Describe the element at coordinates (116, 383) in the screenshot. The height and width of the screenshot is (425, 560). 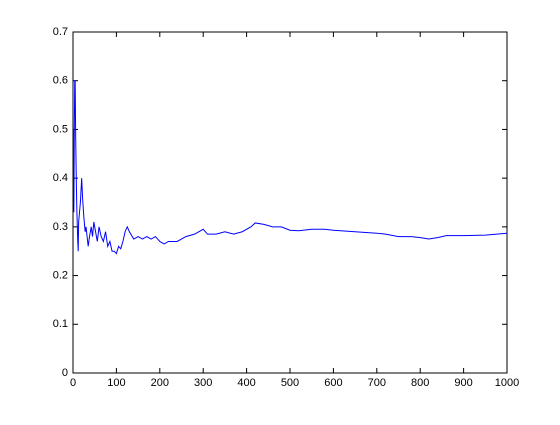
I see `x-tick-label: 100` at that location.